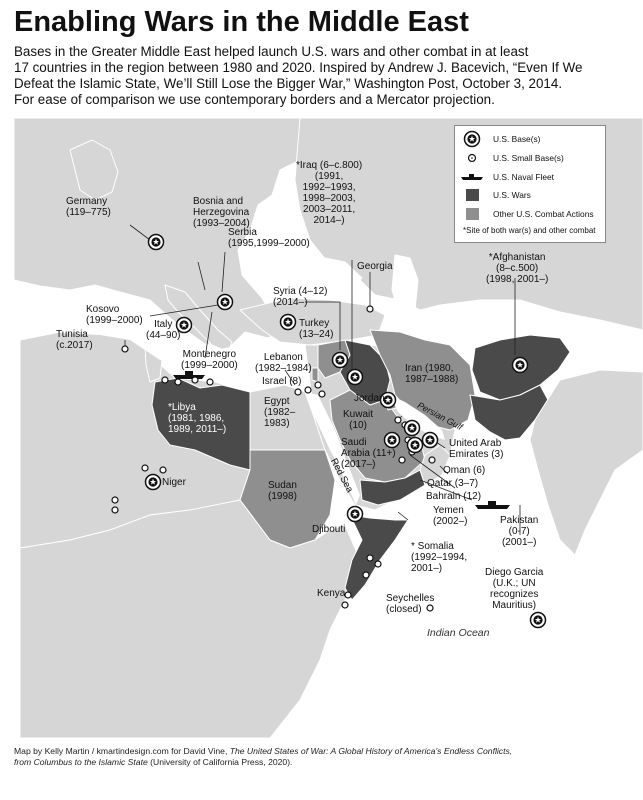 This screenshot has height=800, width=643. Describe the element at coordinates (197, 418) in the screenshot. I see `label-libya: *Libya (1981, 1986, 1989, 2011–)` at that location.